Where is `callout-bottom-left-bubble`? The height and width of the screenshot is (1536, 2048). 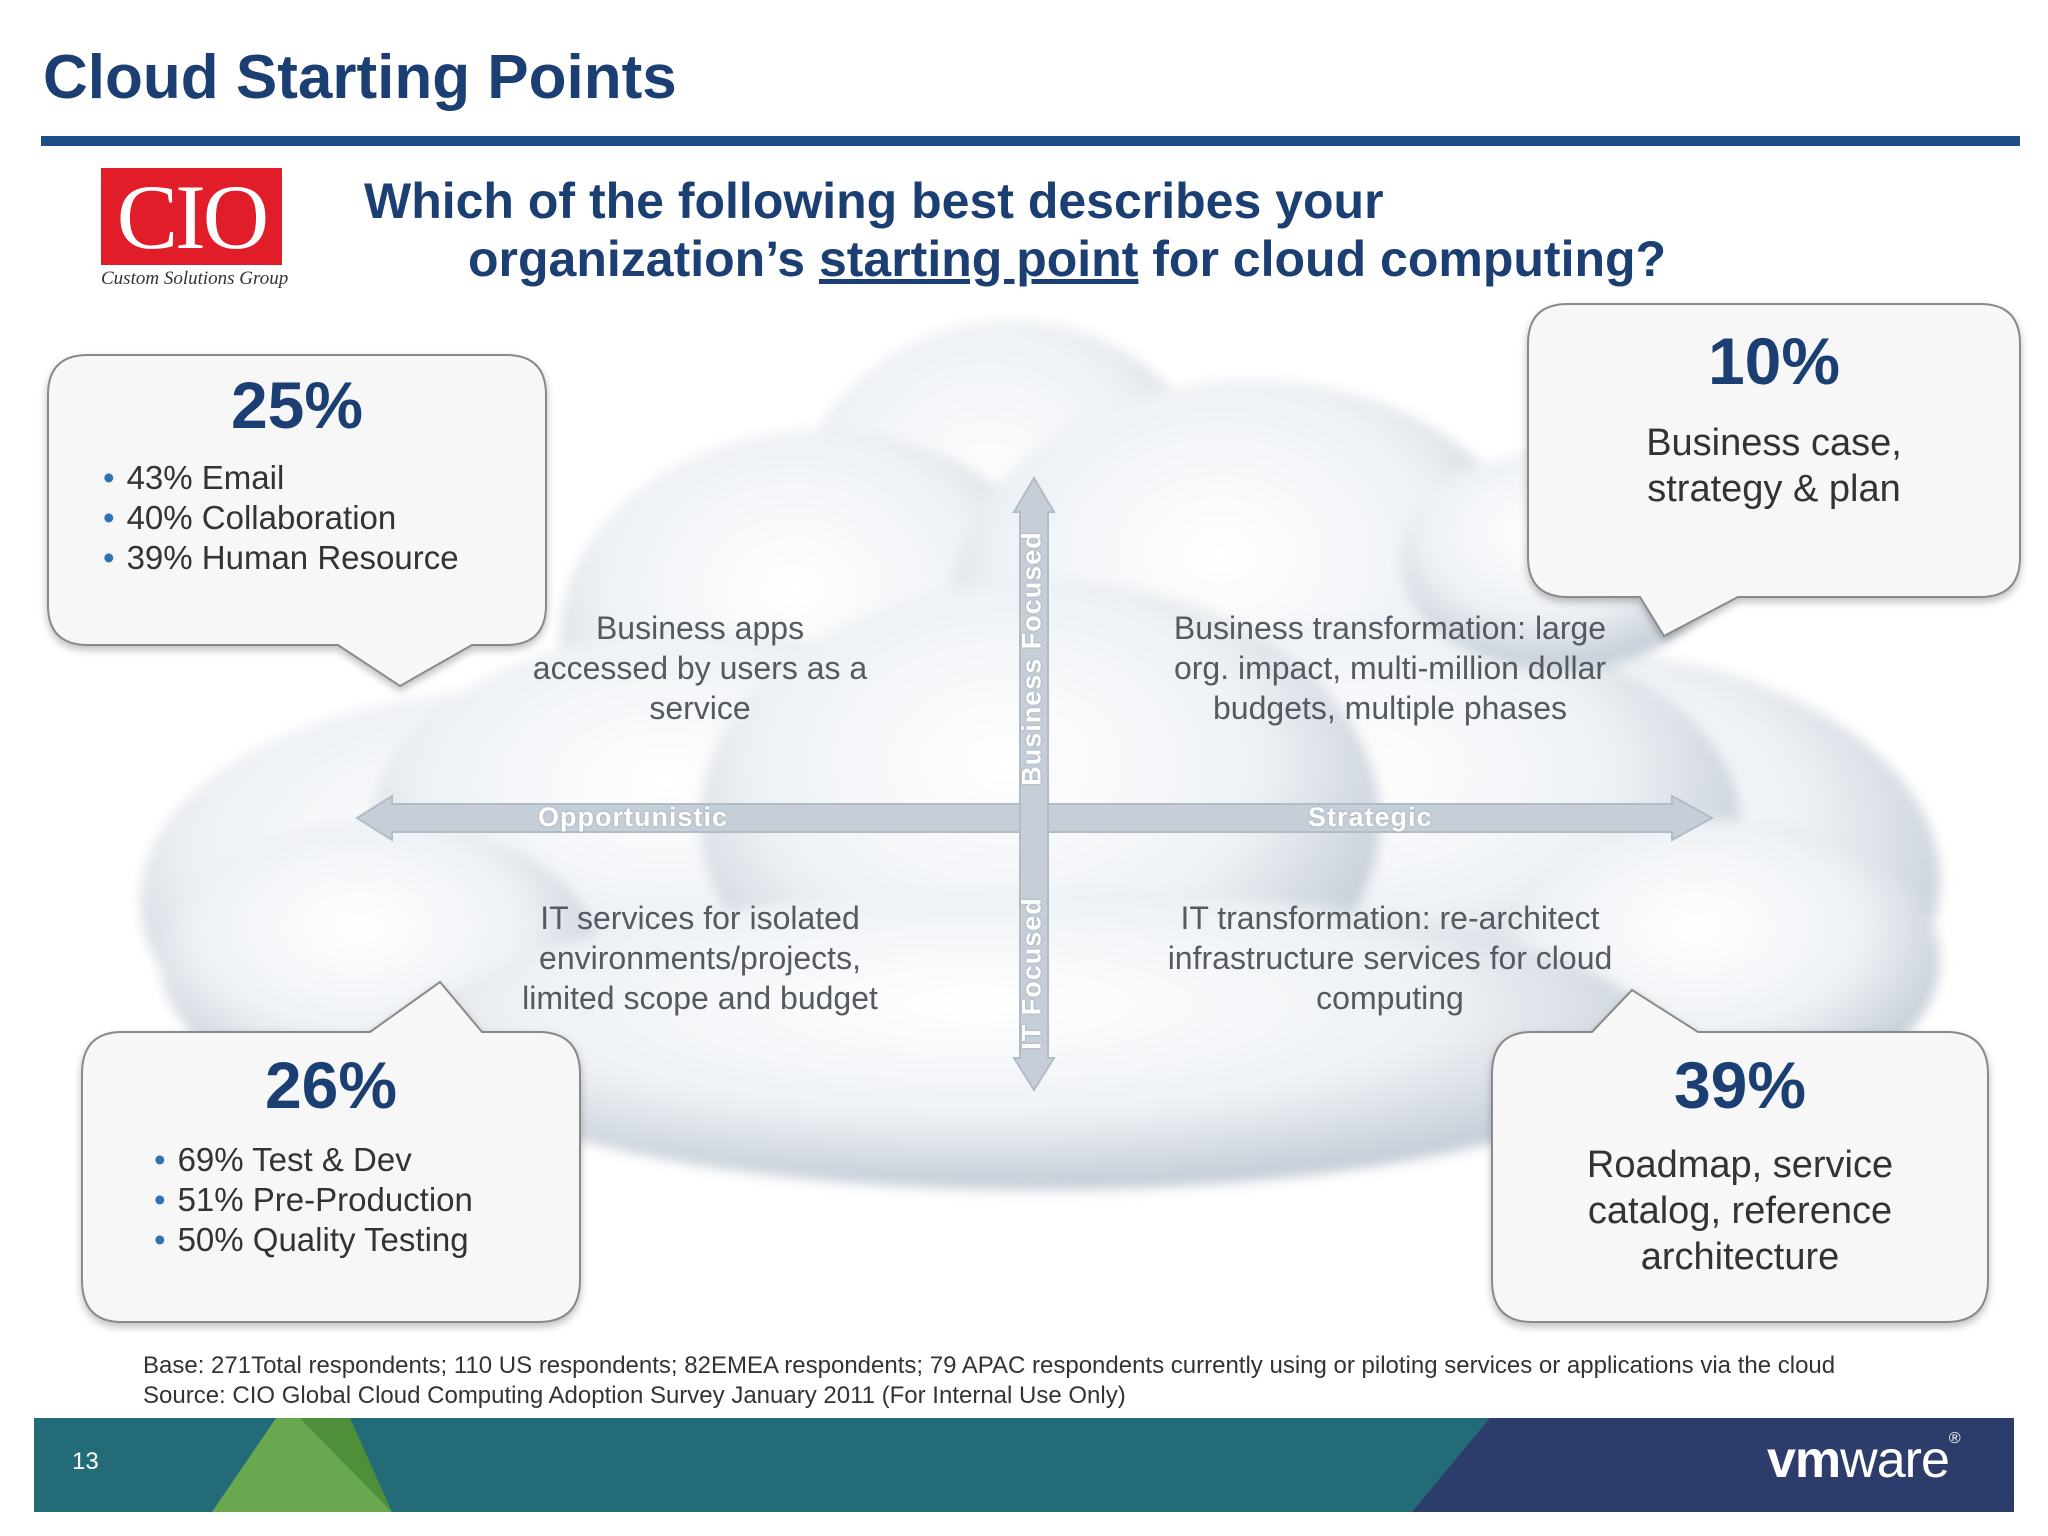 callout-bottom-left-bubble is located at coordinates (331, 1151).